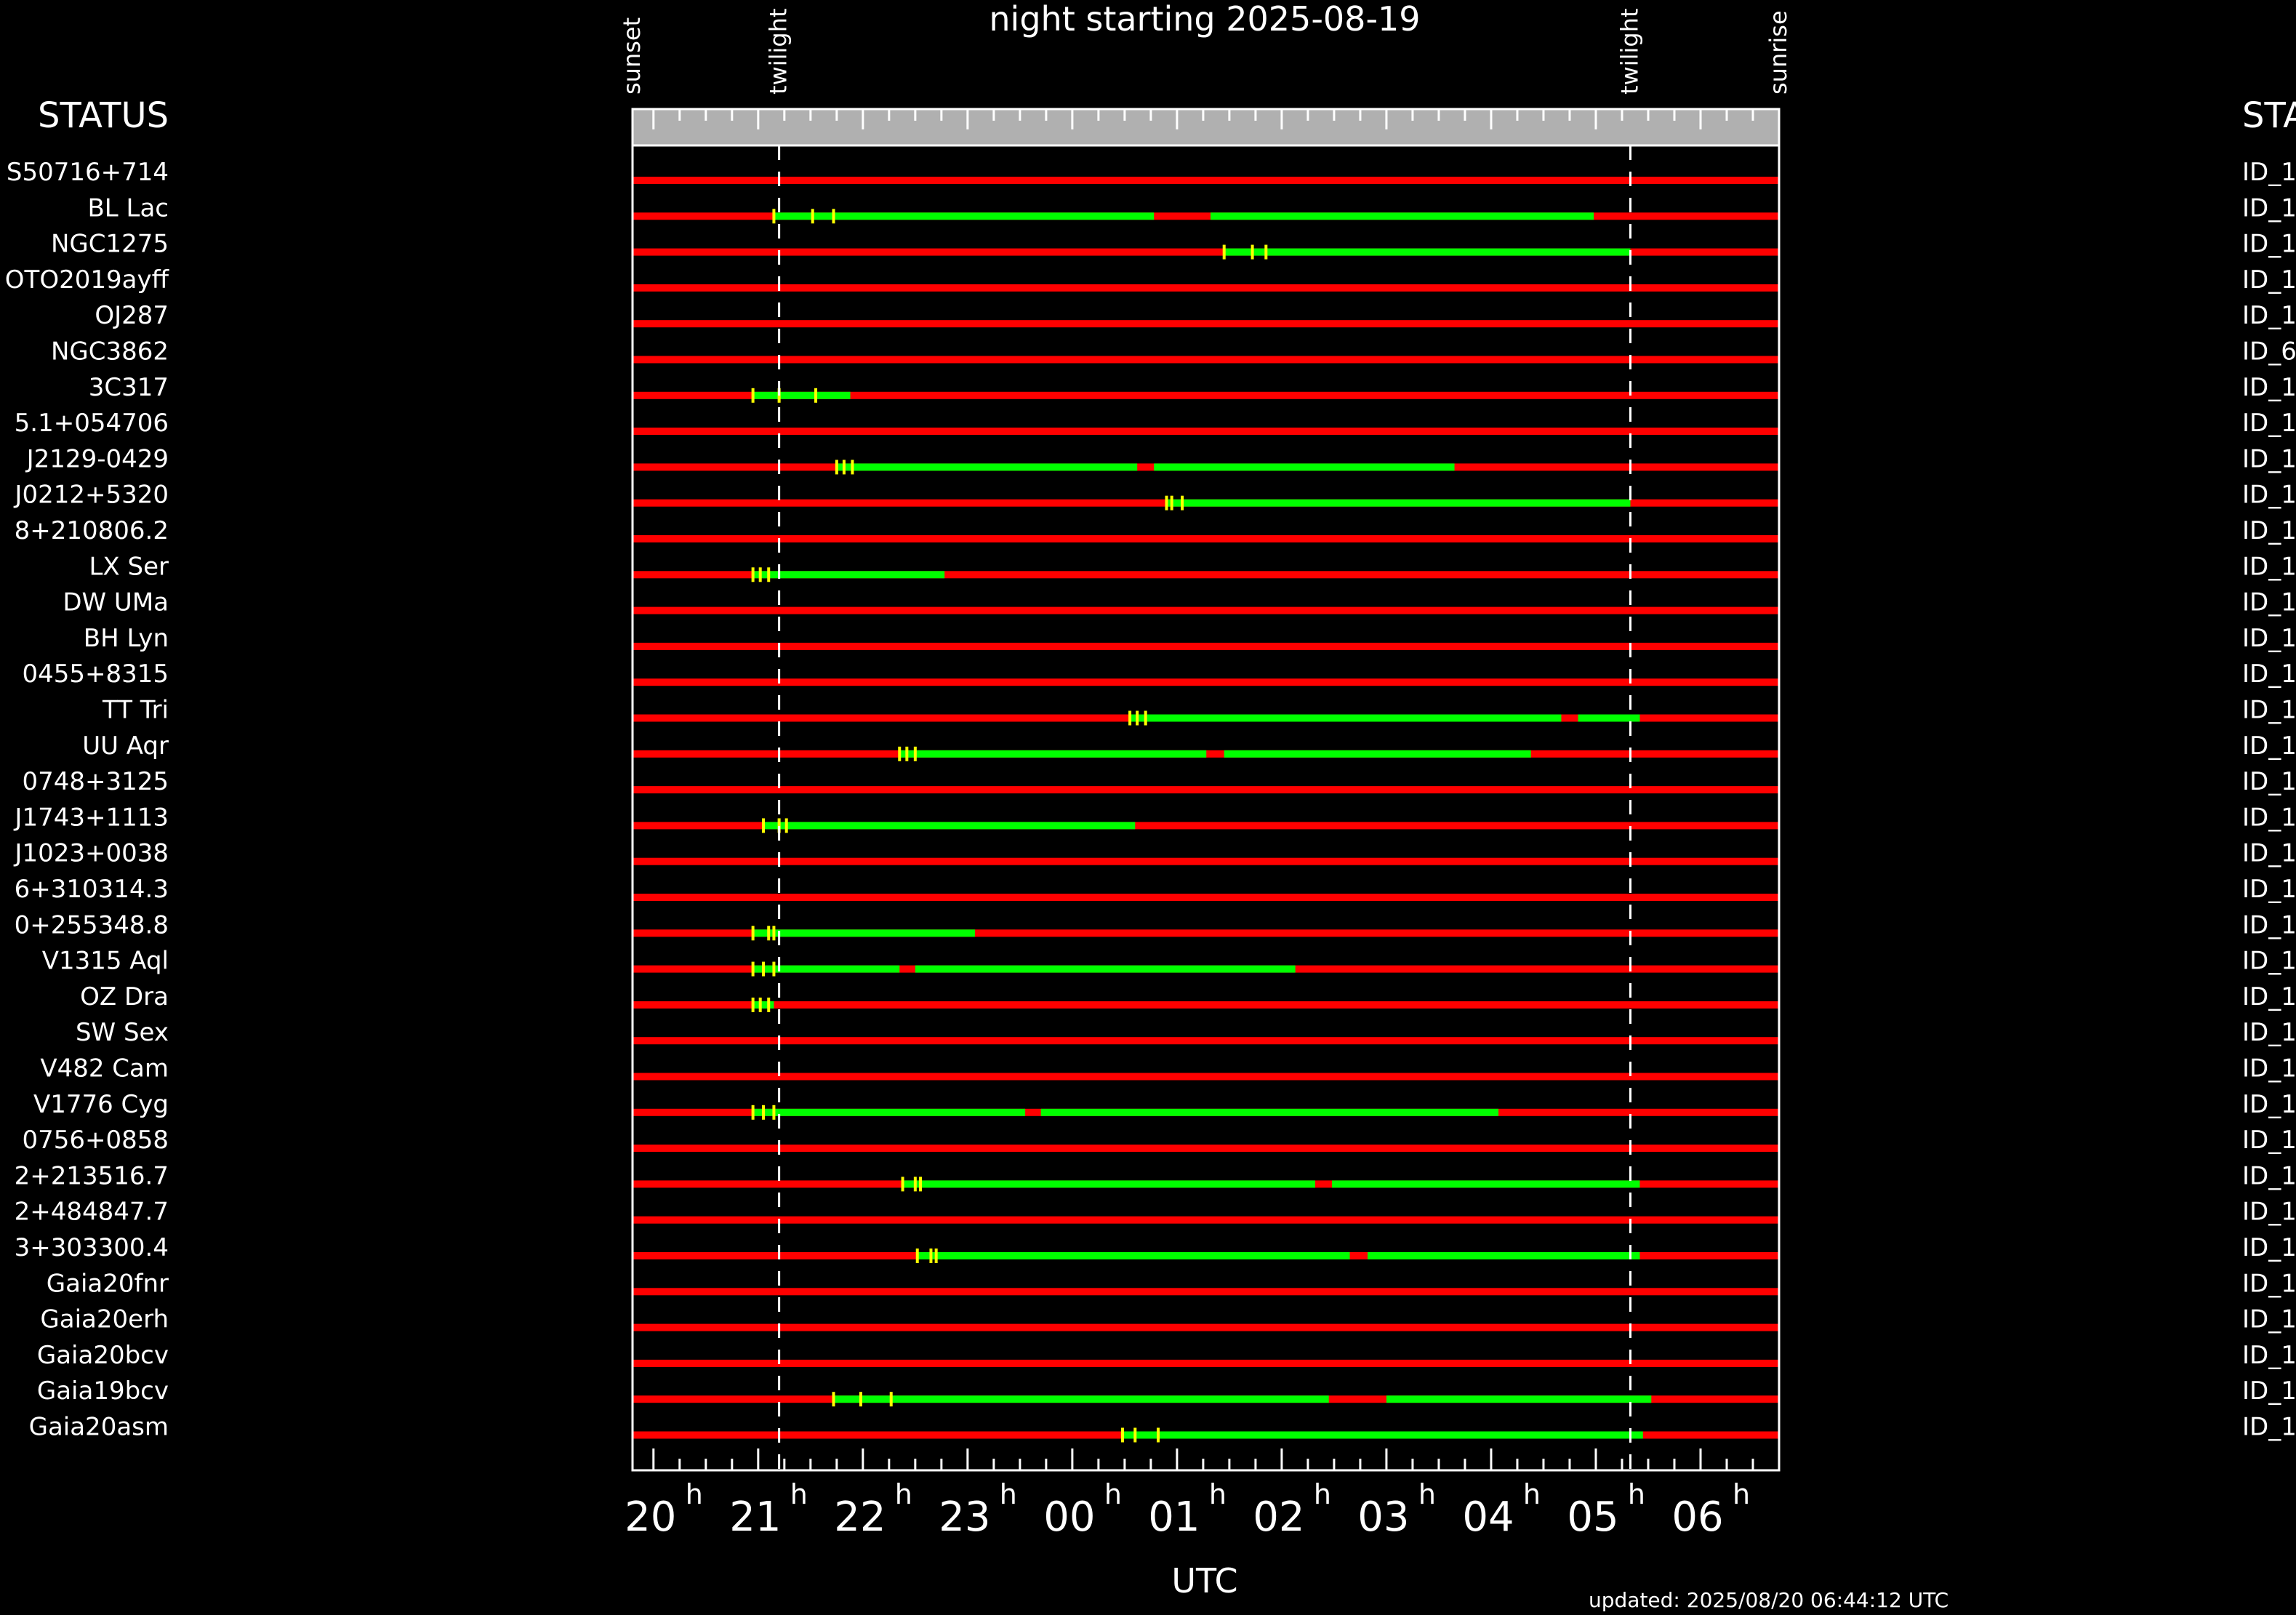 This screenshot has width=2296, height=1615. What do you see at coordinates (128, 208) in the screenshot?
I see `target-name: BL Lac` at bounding box center [128, 208].